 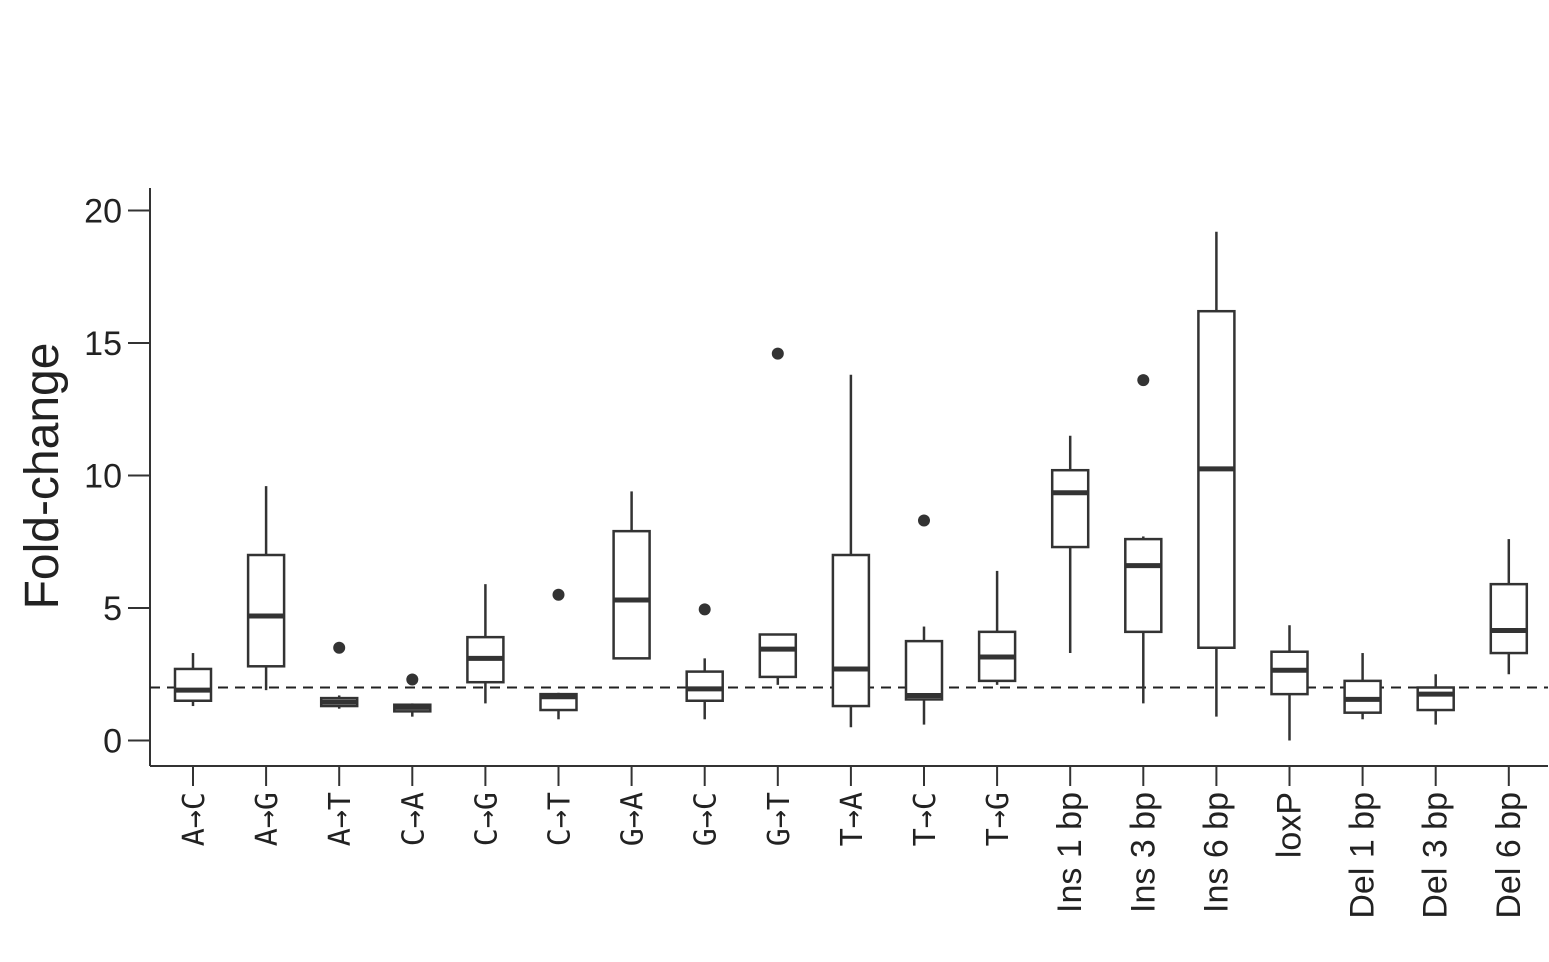 What do you see at coordinates (1436, 855) in the screenshot?
I see `x-tick-label: Del 3 bp` at bounding box center [1436, 855].